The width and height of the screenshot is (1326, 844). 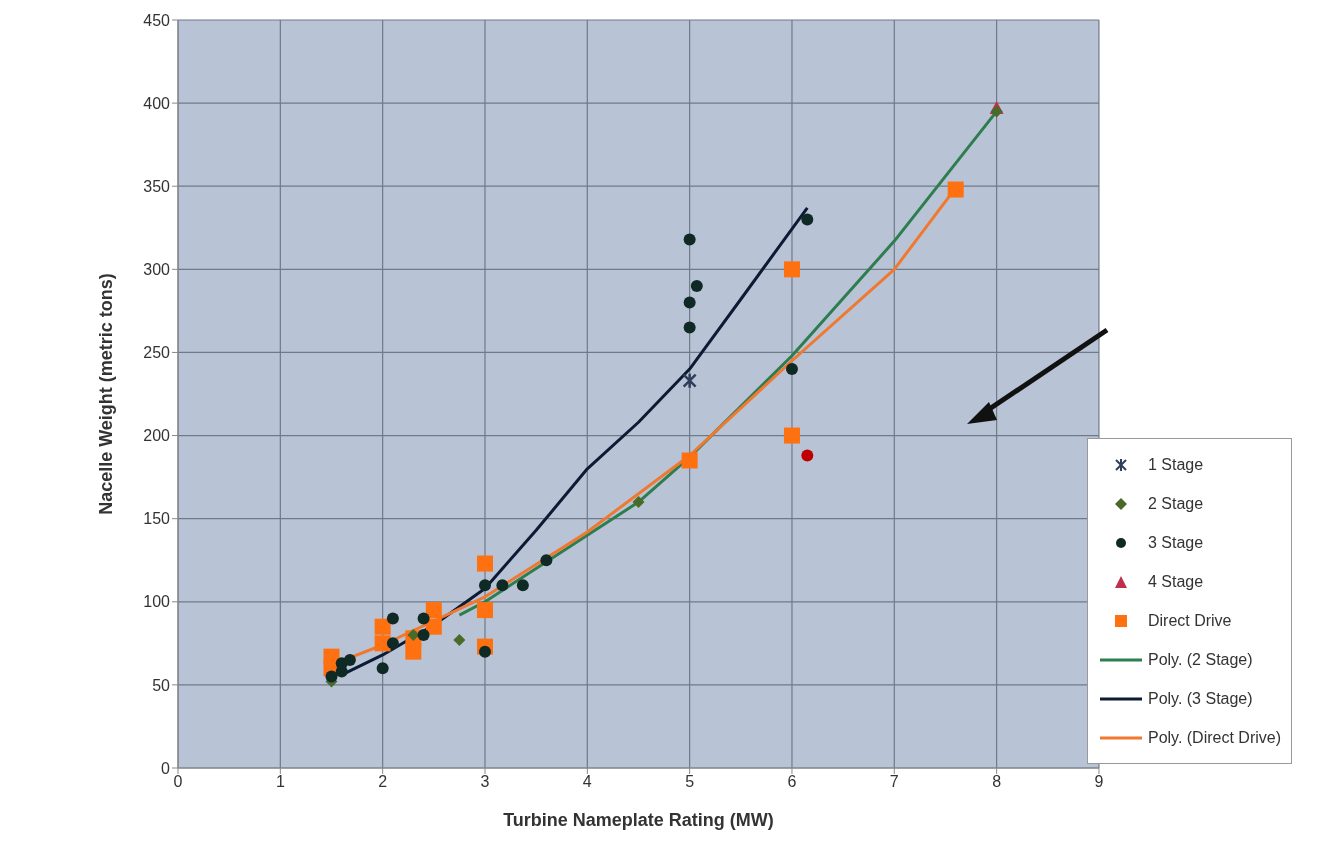 What do you see at coordinates (690, 782) in the screenshot?
I see `x-tick-label: 5` at bounding box center [690, 782].